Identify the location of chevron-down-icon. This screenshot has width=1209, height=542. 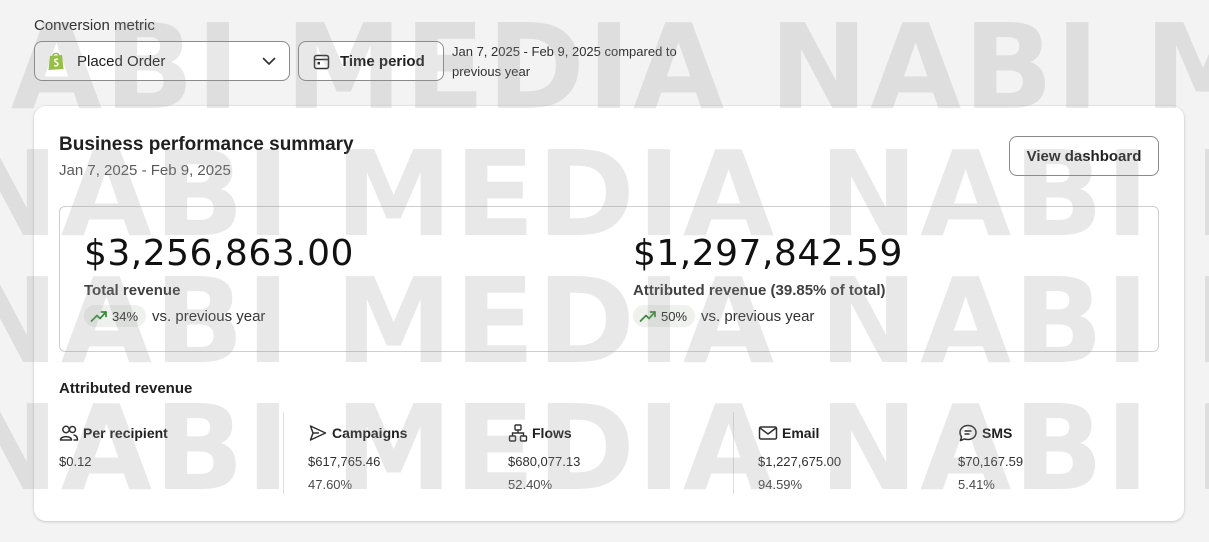
(269, 61).